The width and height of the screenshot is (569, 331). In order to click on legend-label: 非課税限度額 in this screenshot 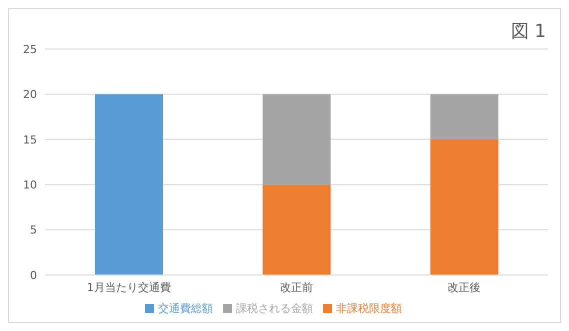, I will do `click(369, 308)`.